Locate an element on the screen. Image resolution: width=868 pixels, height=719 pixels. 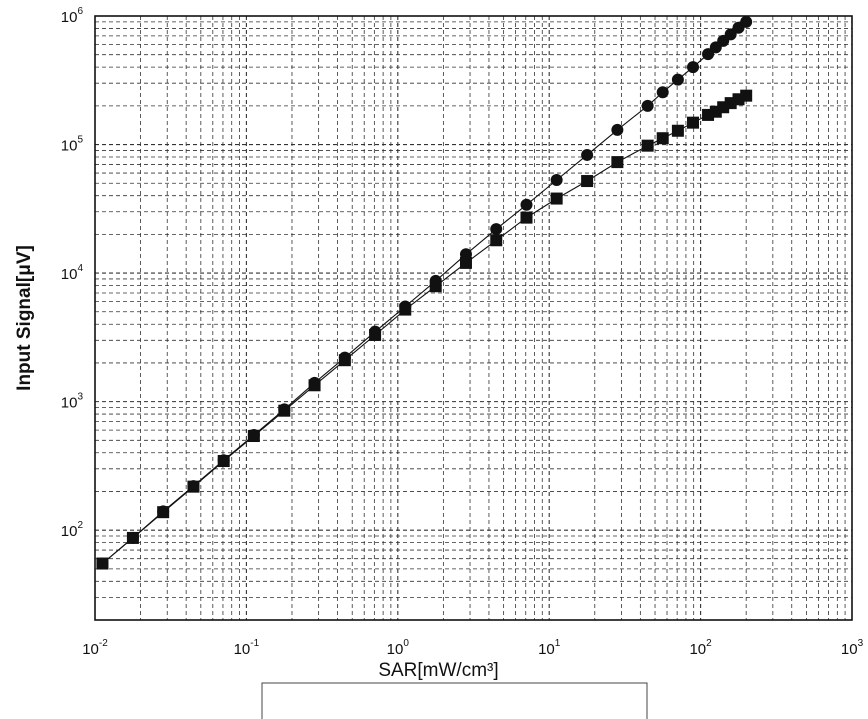
y-tick-label: 10² is located at coordinates (72, 530).